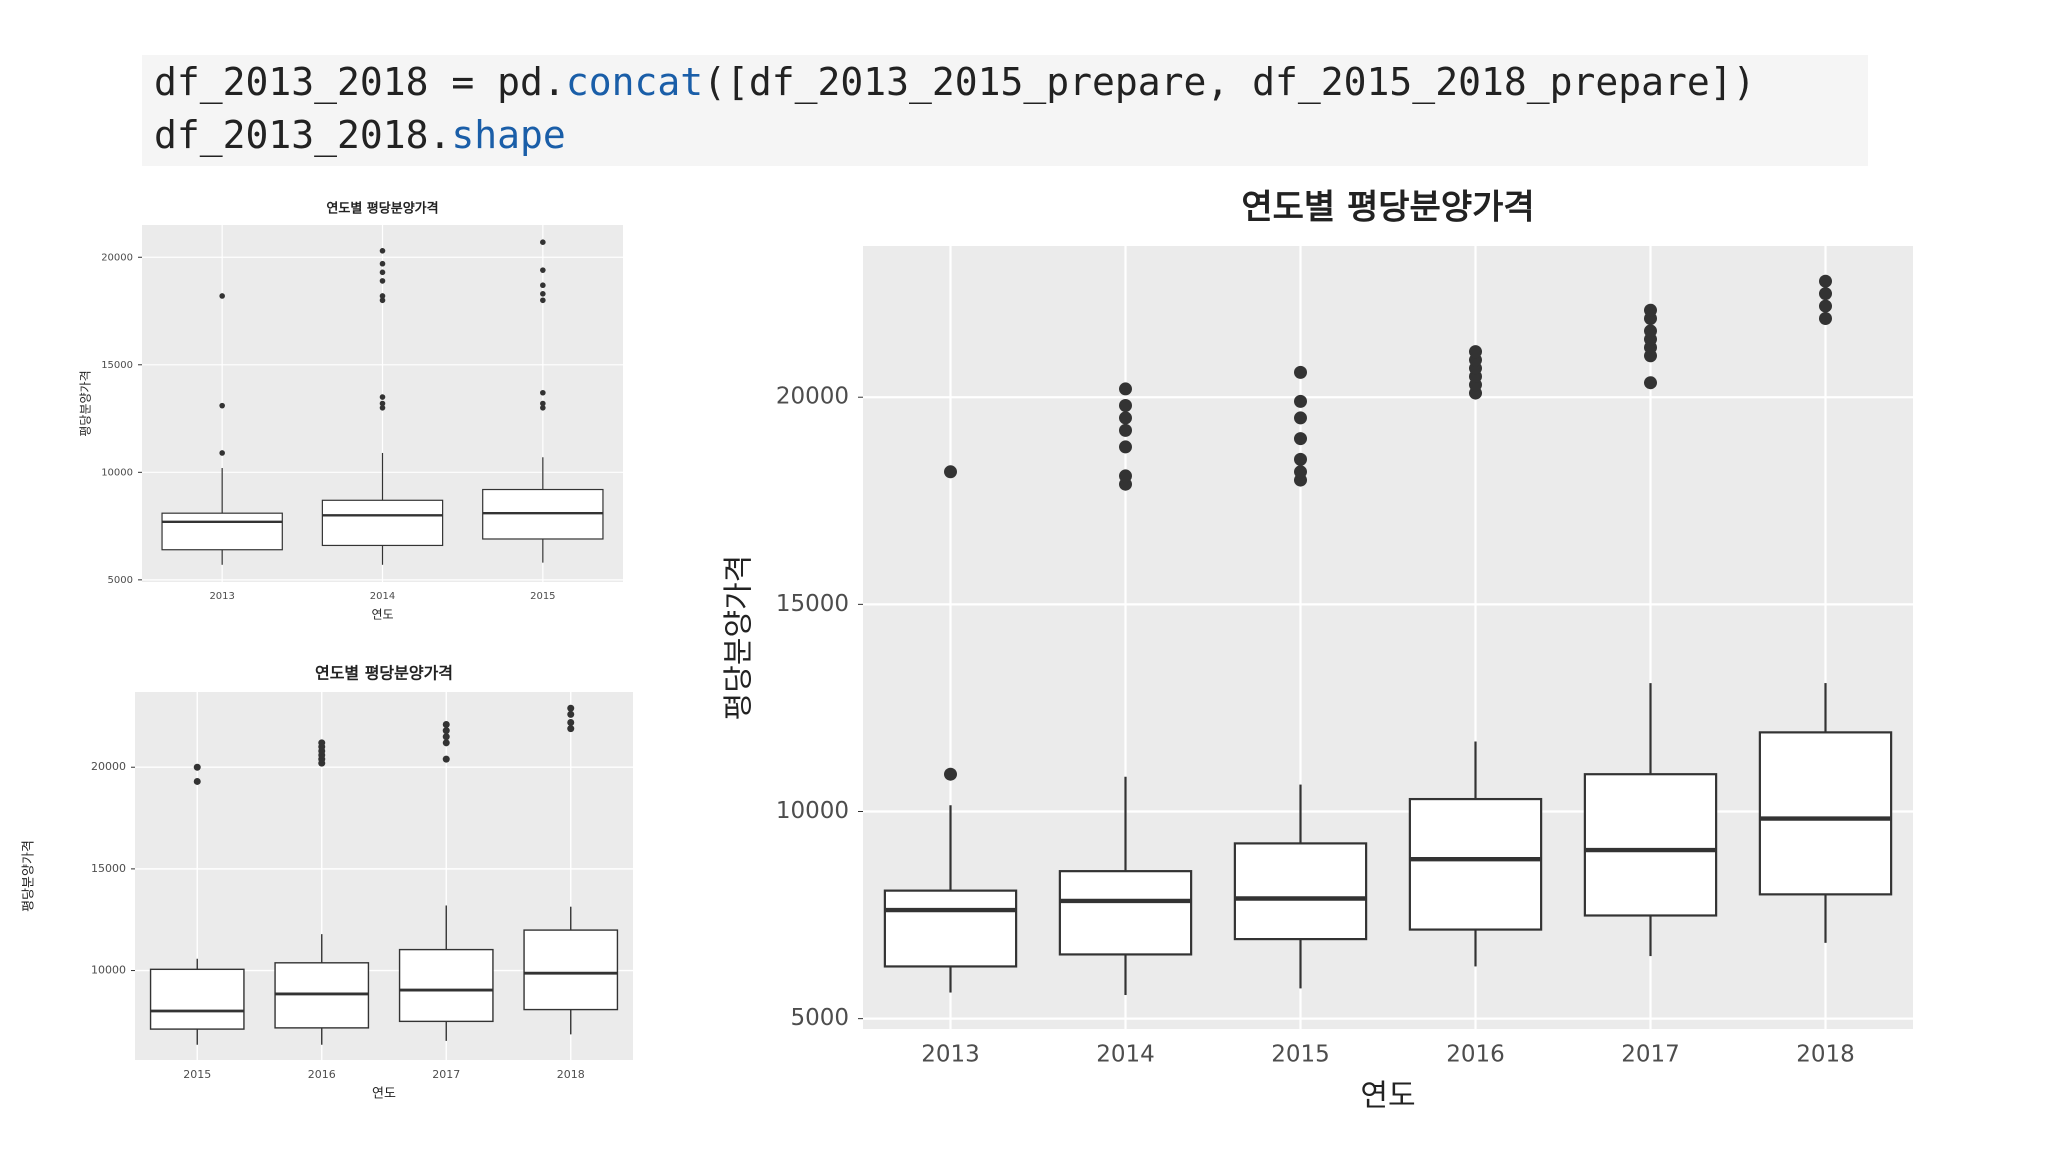 The width and height of the screenshot is (2048, 1152). Describe the element at coordinates (221, 596) in the screenshot. I see `x-tick-label: 2013` at that location.